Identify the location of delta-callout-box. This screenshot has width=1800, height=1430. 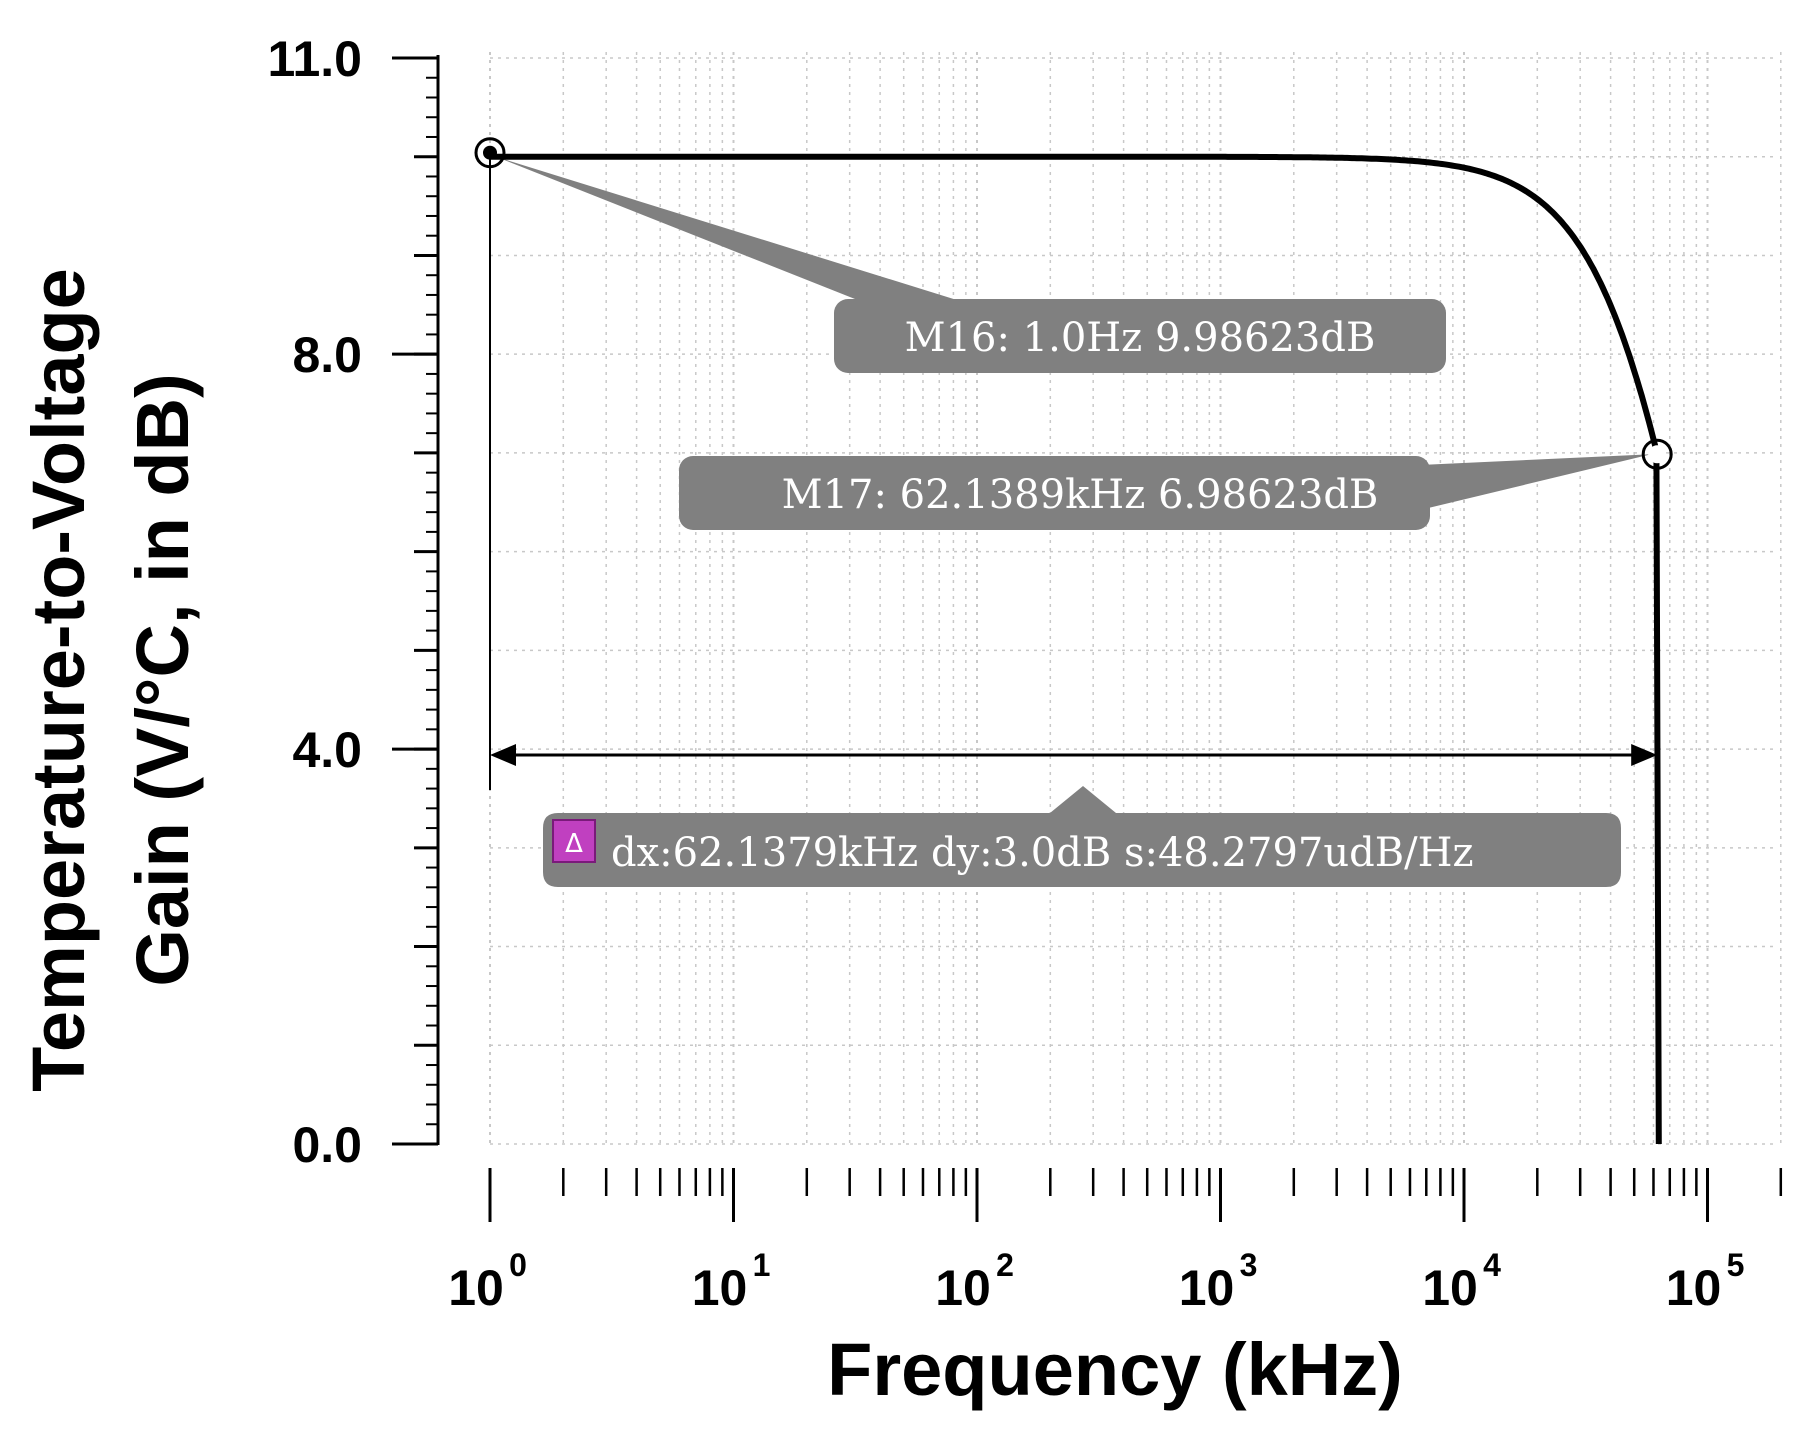
(1082, 836).